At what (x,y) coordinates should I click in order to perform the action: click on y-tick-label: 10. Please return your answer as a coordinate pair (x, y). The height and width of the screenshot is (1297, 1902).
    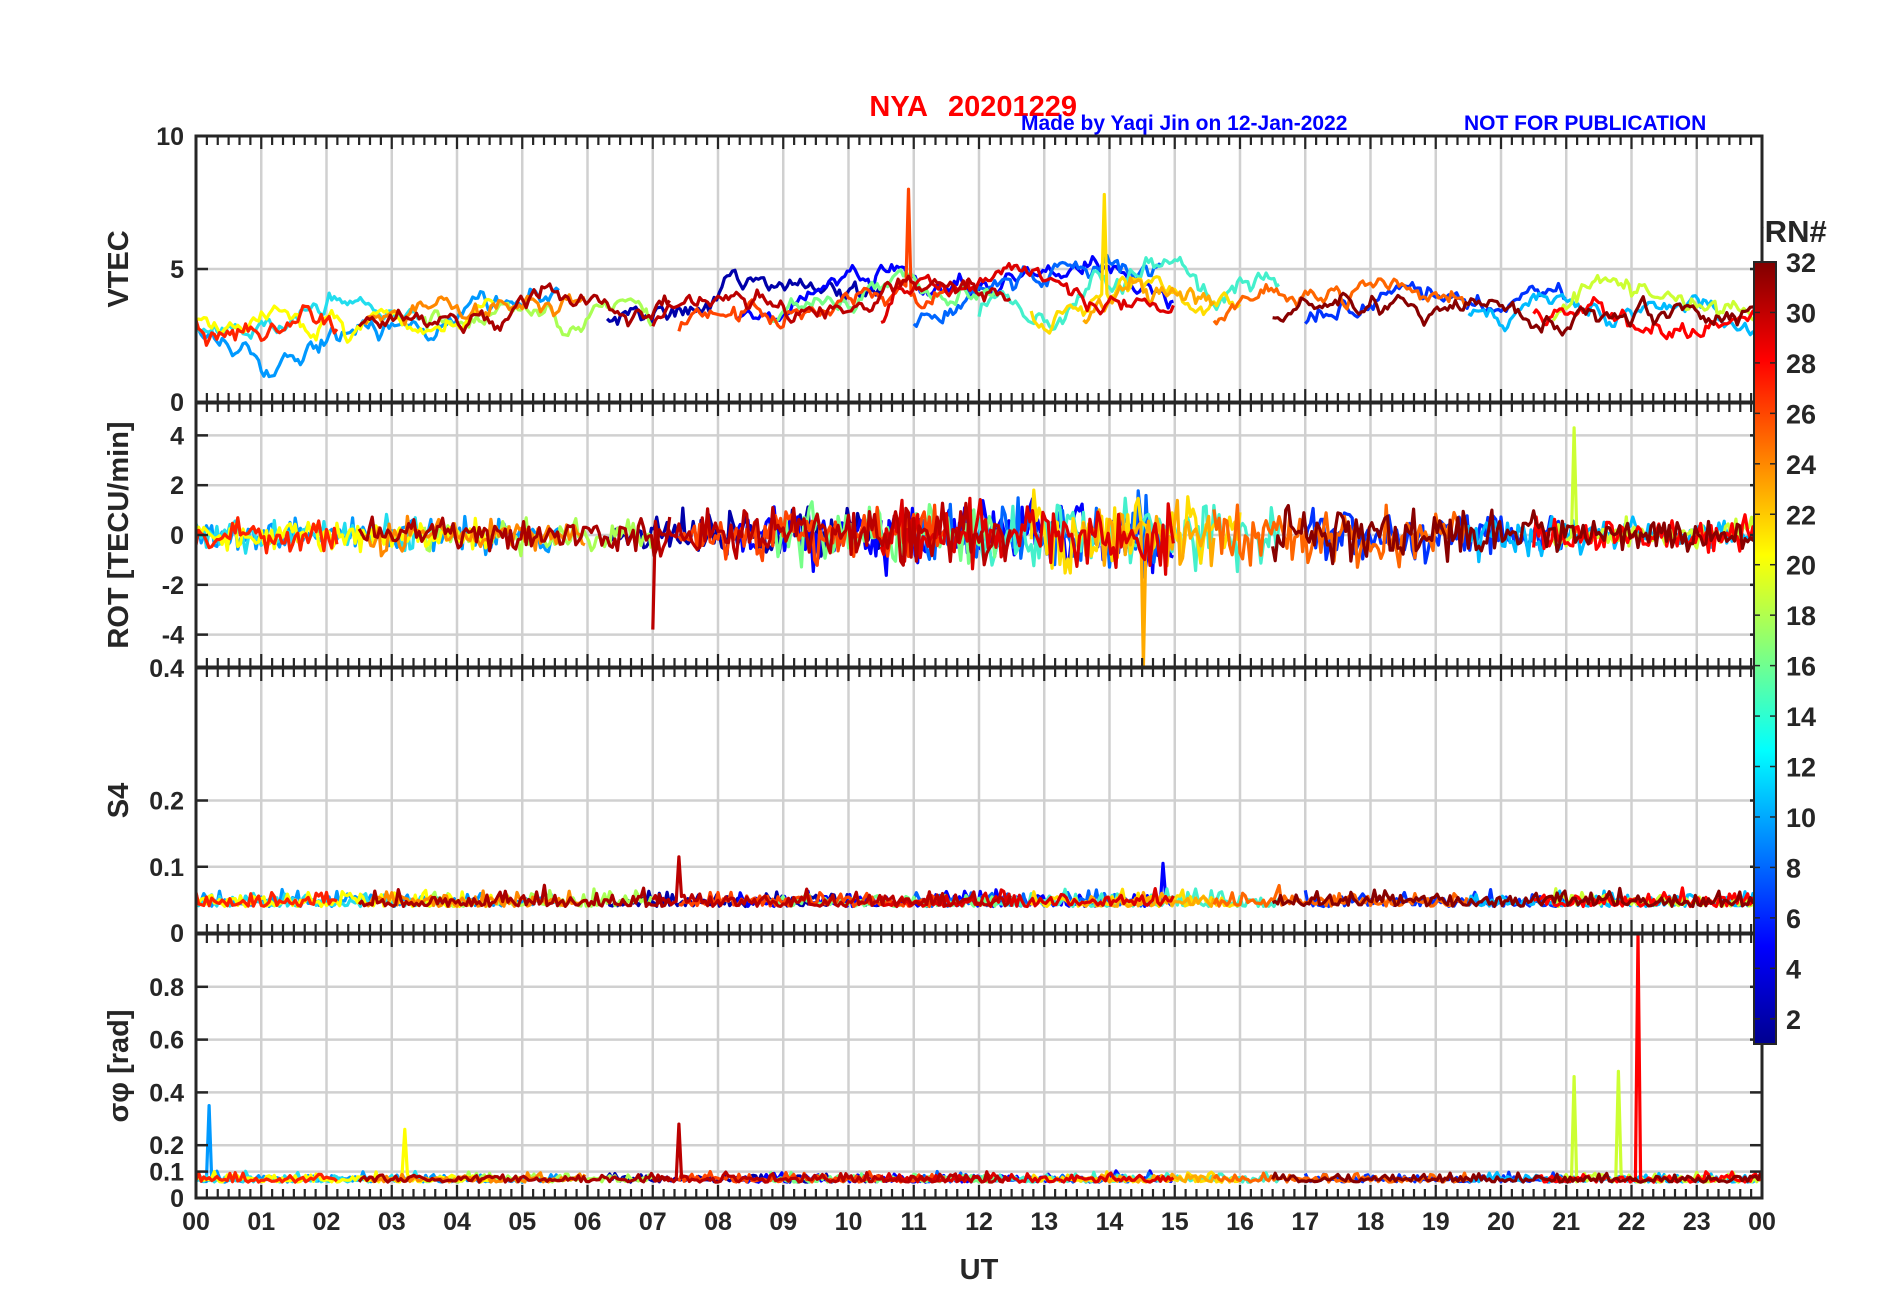
    Looking at the image, I should click on (170, 137).